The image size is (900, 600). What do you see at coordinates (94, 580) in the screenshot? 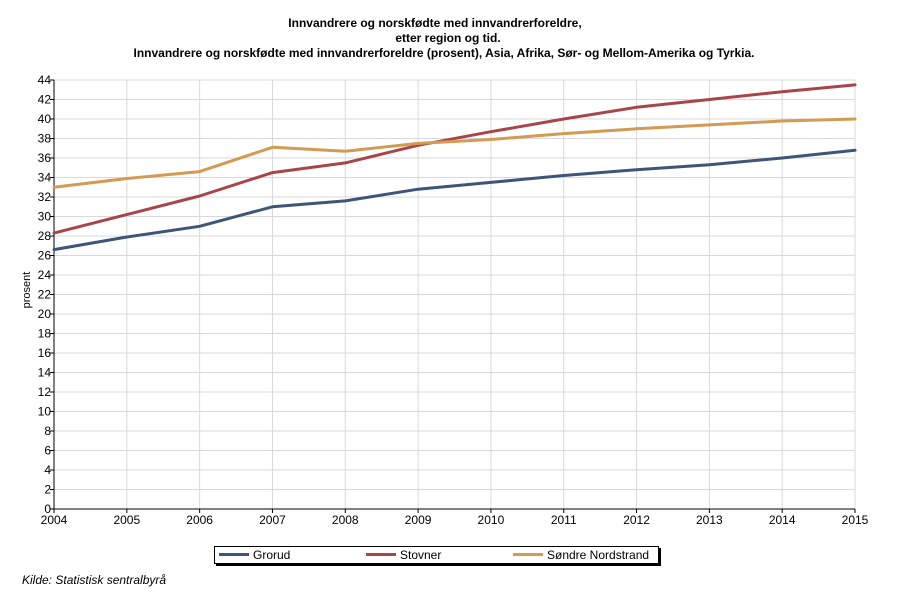
I see `source-note: Kilde: Statistisk sentralbyrå` at bounding box center [94, 580].